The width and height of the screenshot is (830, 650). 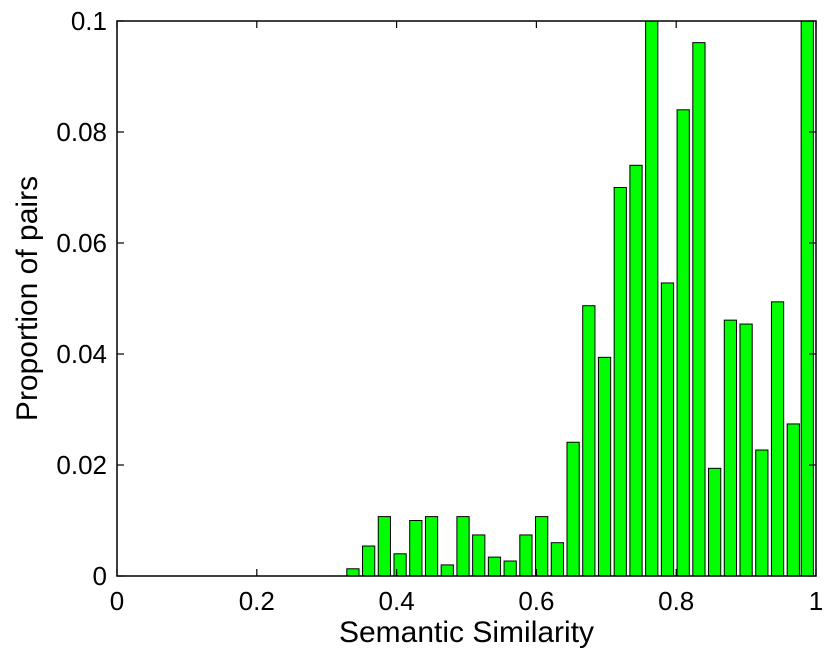 I want to click on x-tick-label: 0.8, so click(x=676, y=601).